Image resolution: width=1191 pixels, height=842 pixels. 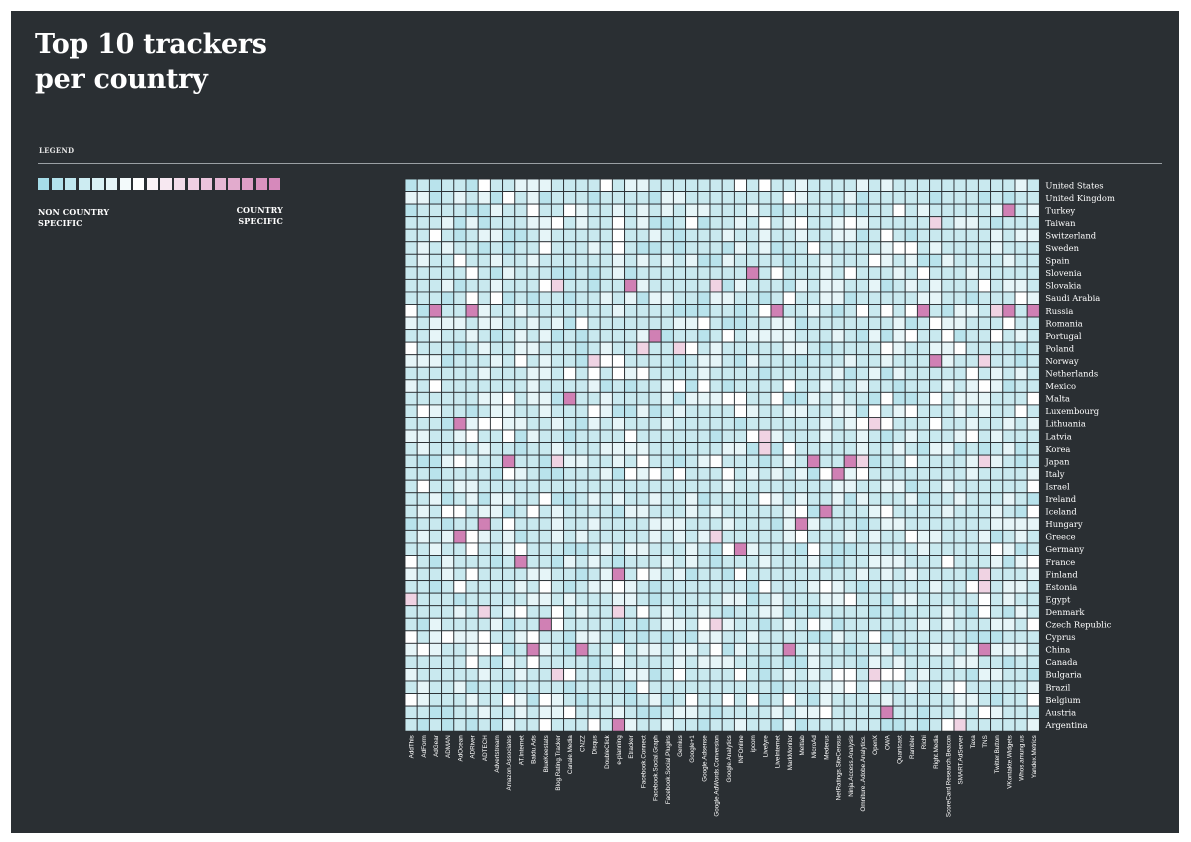 What do you see at coordinates (448, 746) in the screenshot?
I see `x-tick-label: ADMAN` at bounding box center [448, 746].